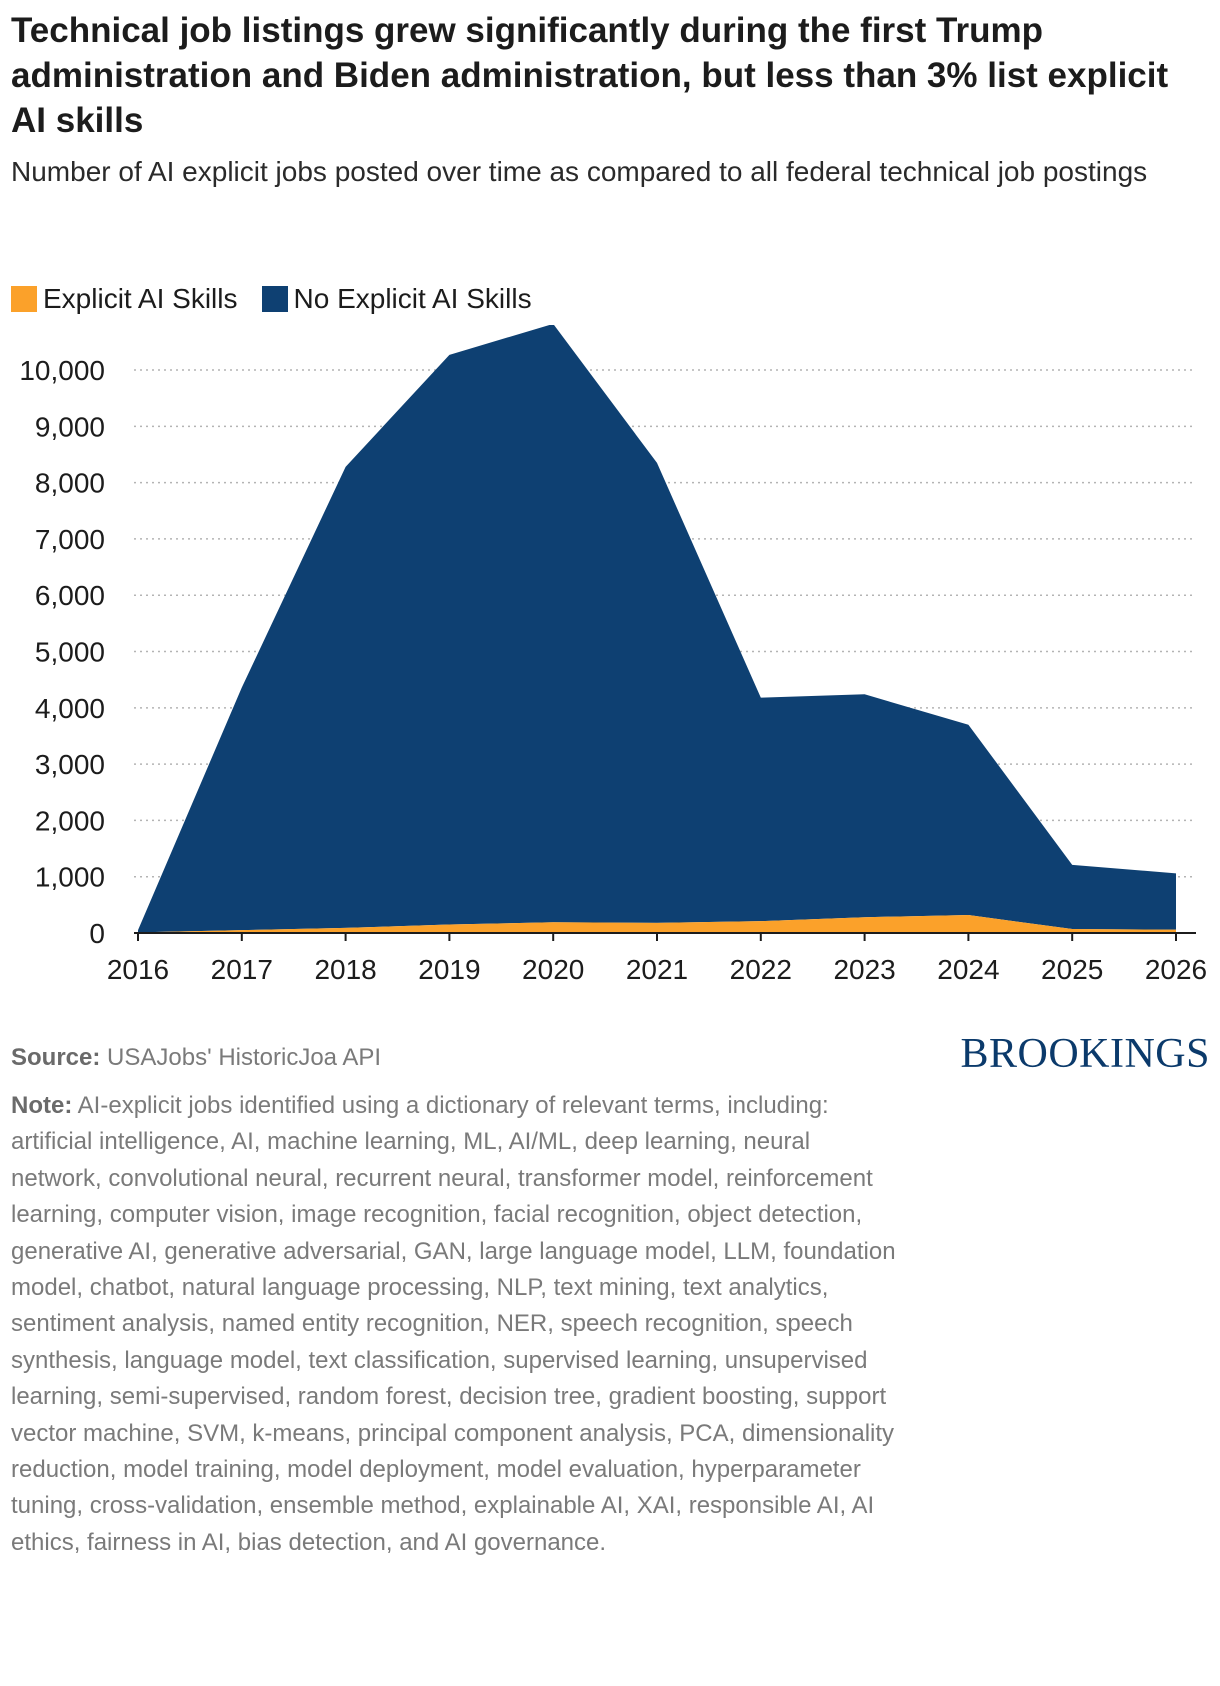 This screenshot has width=1220, height=1686. Describe the element at coordinates (138, 969) in the screenshot. I see `x-tick-label: 2016` at that location.